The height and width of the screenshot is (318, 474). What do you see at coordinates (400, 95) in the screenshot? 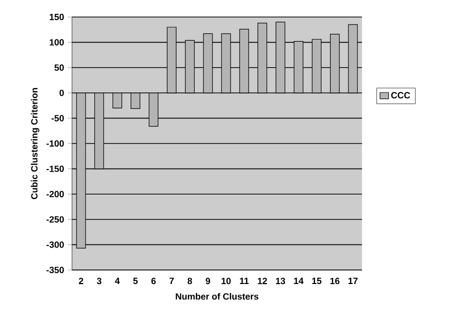
I see `legend-label: CCC` at bounding box center [400, 95].